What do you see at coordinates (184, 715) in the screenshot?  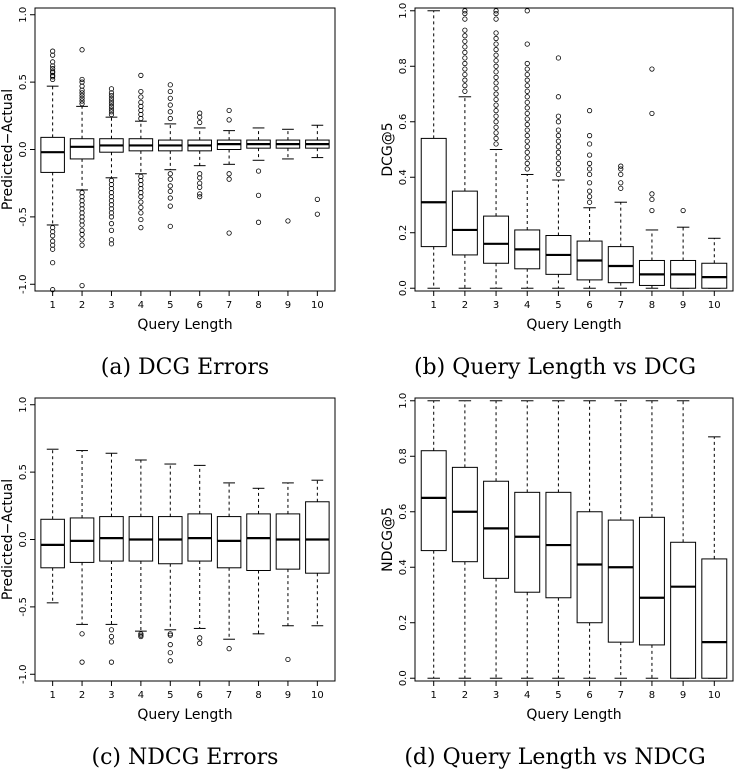 I see `x-axis-label: Query Length` at bounding box center [184, 715].